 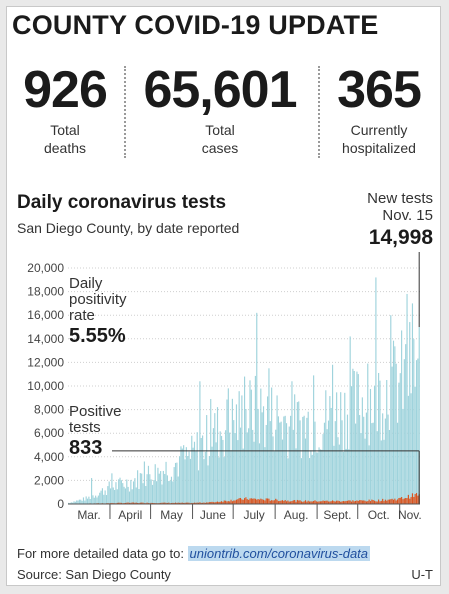 I want to click on y-tick-label: 2,000, so click(x=49, y=480).